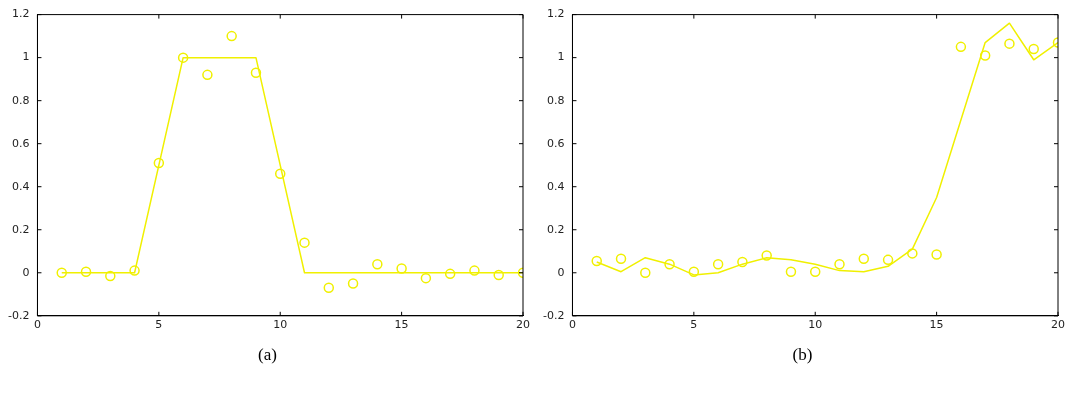 The width and height of the screenshot is (1070, 399). What do you see at coordinates (802, 355) in the screenshot?
I see `text: (b)` at bounding box center [802, 355].